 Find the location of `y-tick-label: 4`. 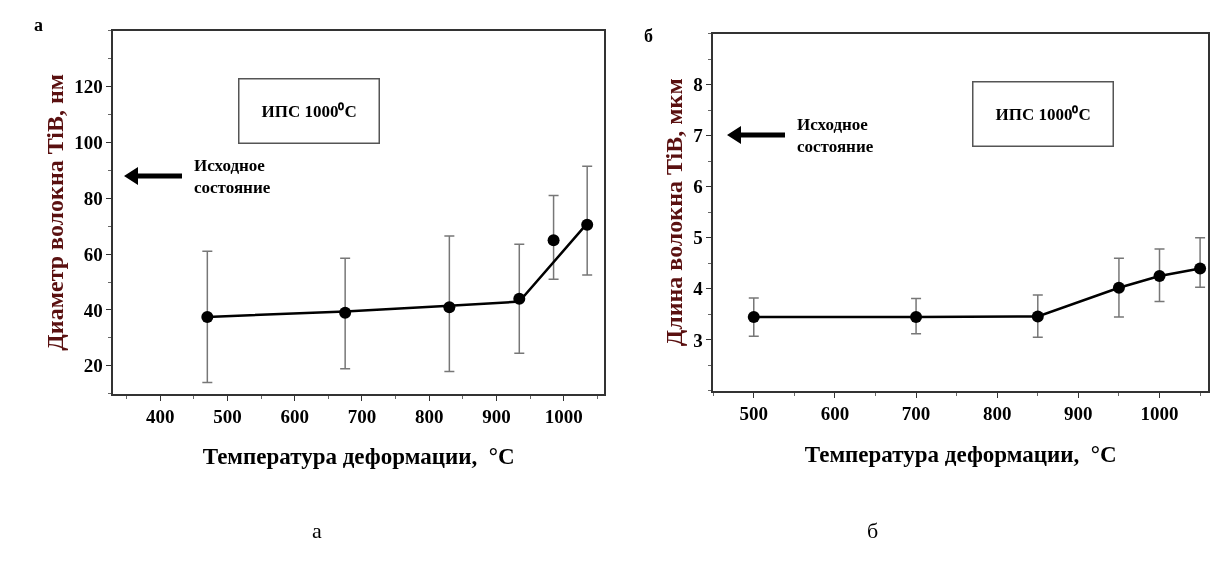

y-tick-label: 4 is located at coordinates (698, 289).